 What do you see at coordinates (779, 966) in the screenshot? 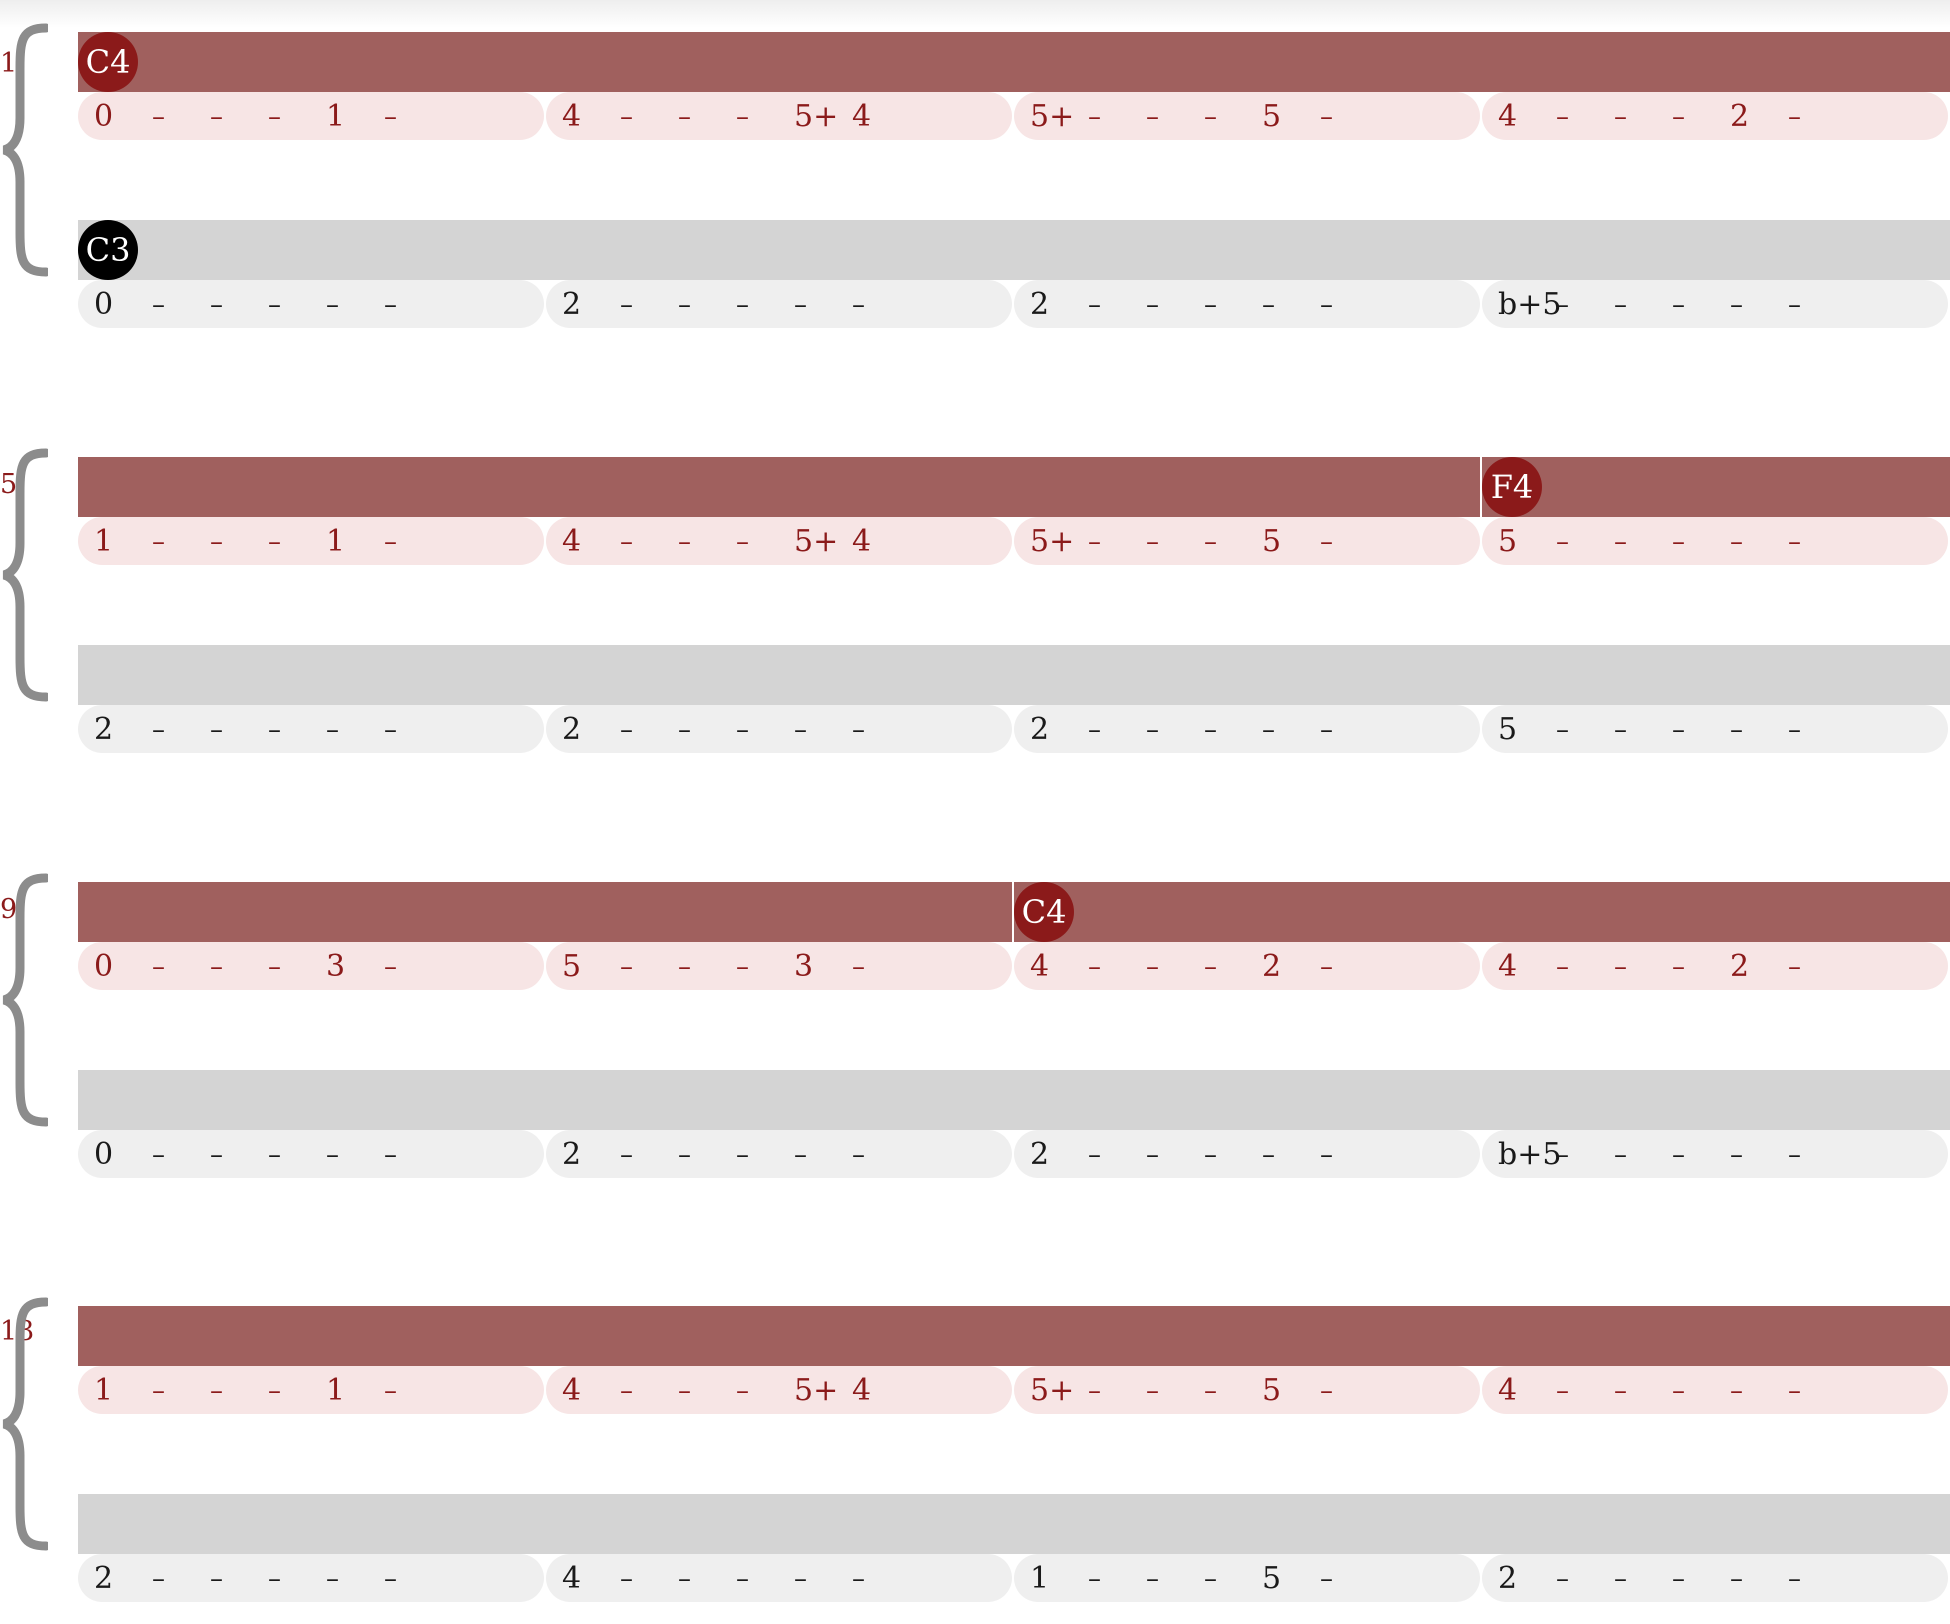
I see `measure-cell: 5 – – – 3 –` at bounding box center [779, 966].